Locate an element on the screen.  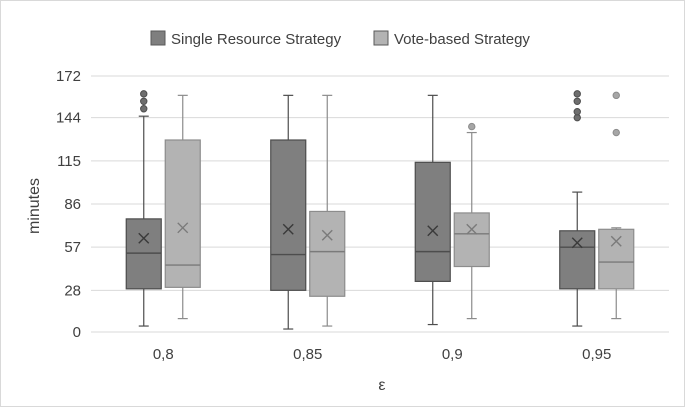
legend-swatch-single-resource is located at coordinates (158, 38).